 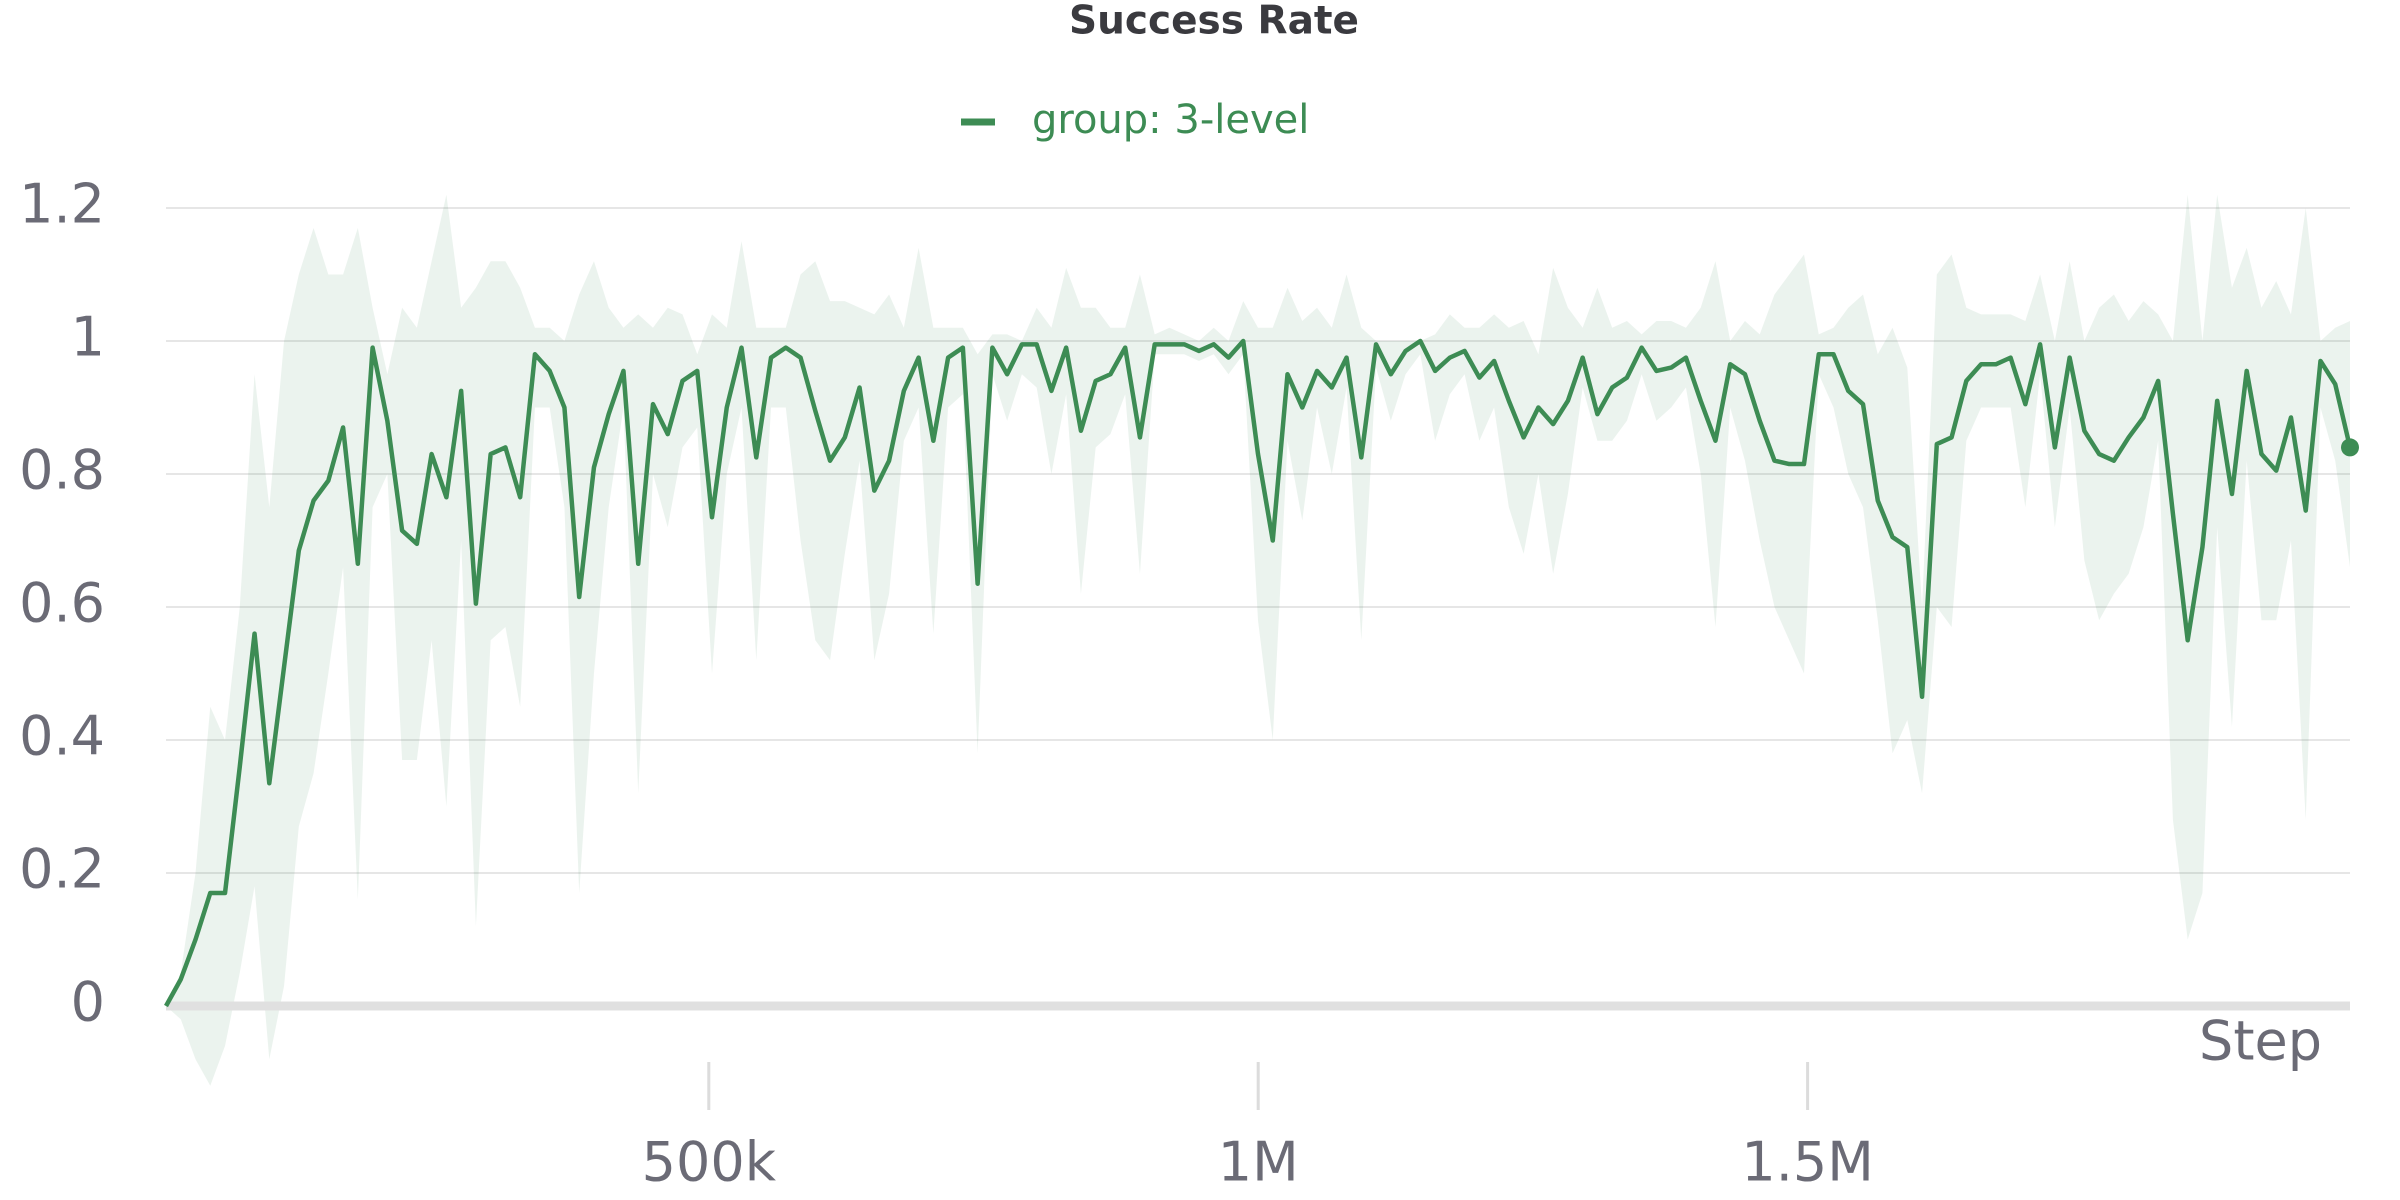 I want to click on x-axis-label: Step, so click(x=2260, y=1041).